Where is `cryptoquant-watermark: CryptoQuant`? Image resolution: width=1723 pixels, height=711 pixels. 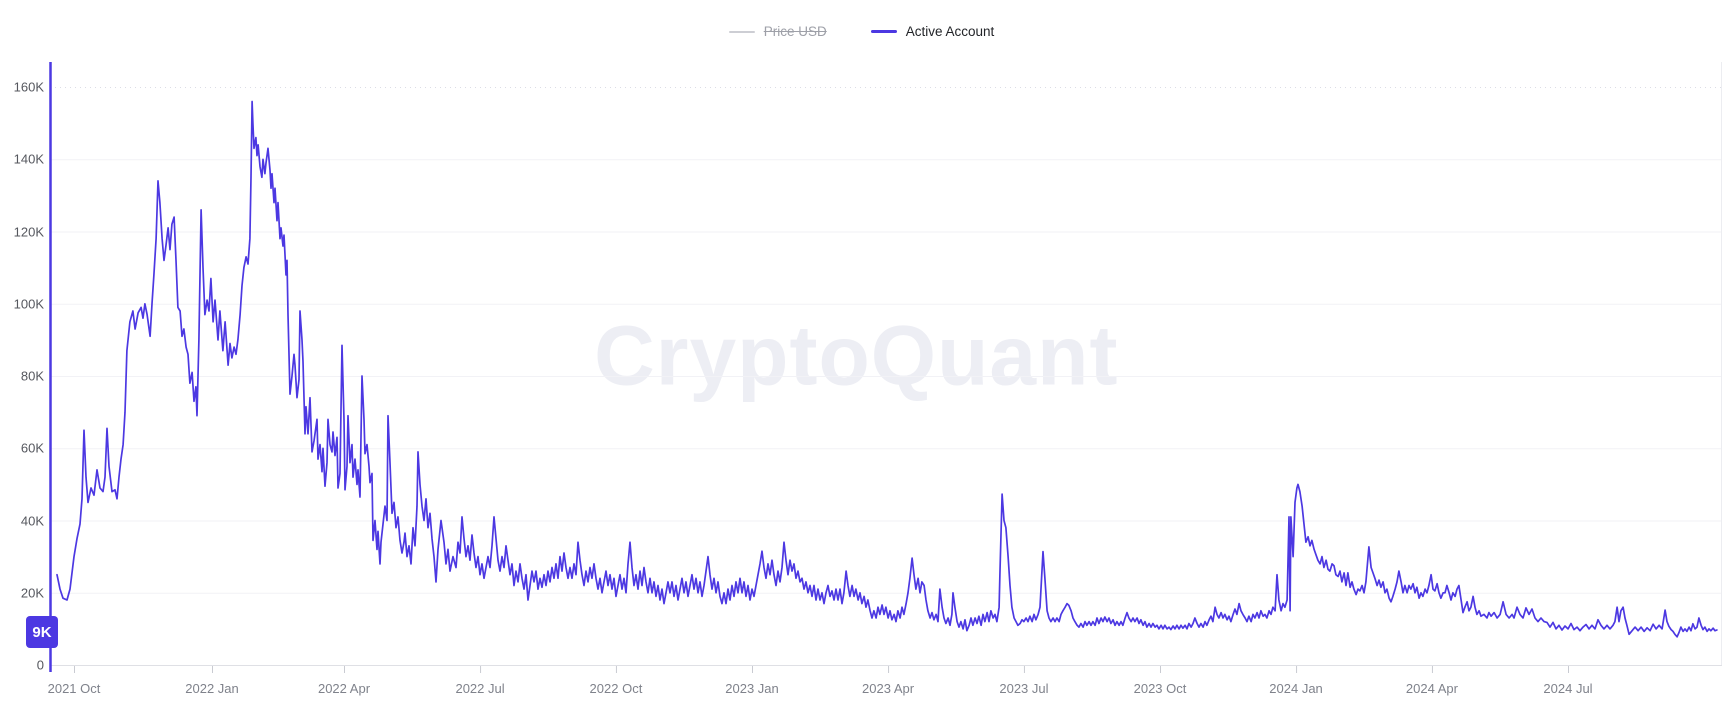 cryptoquant-watermark: CryptoQuant is located at coordinates (856, 355).